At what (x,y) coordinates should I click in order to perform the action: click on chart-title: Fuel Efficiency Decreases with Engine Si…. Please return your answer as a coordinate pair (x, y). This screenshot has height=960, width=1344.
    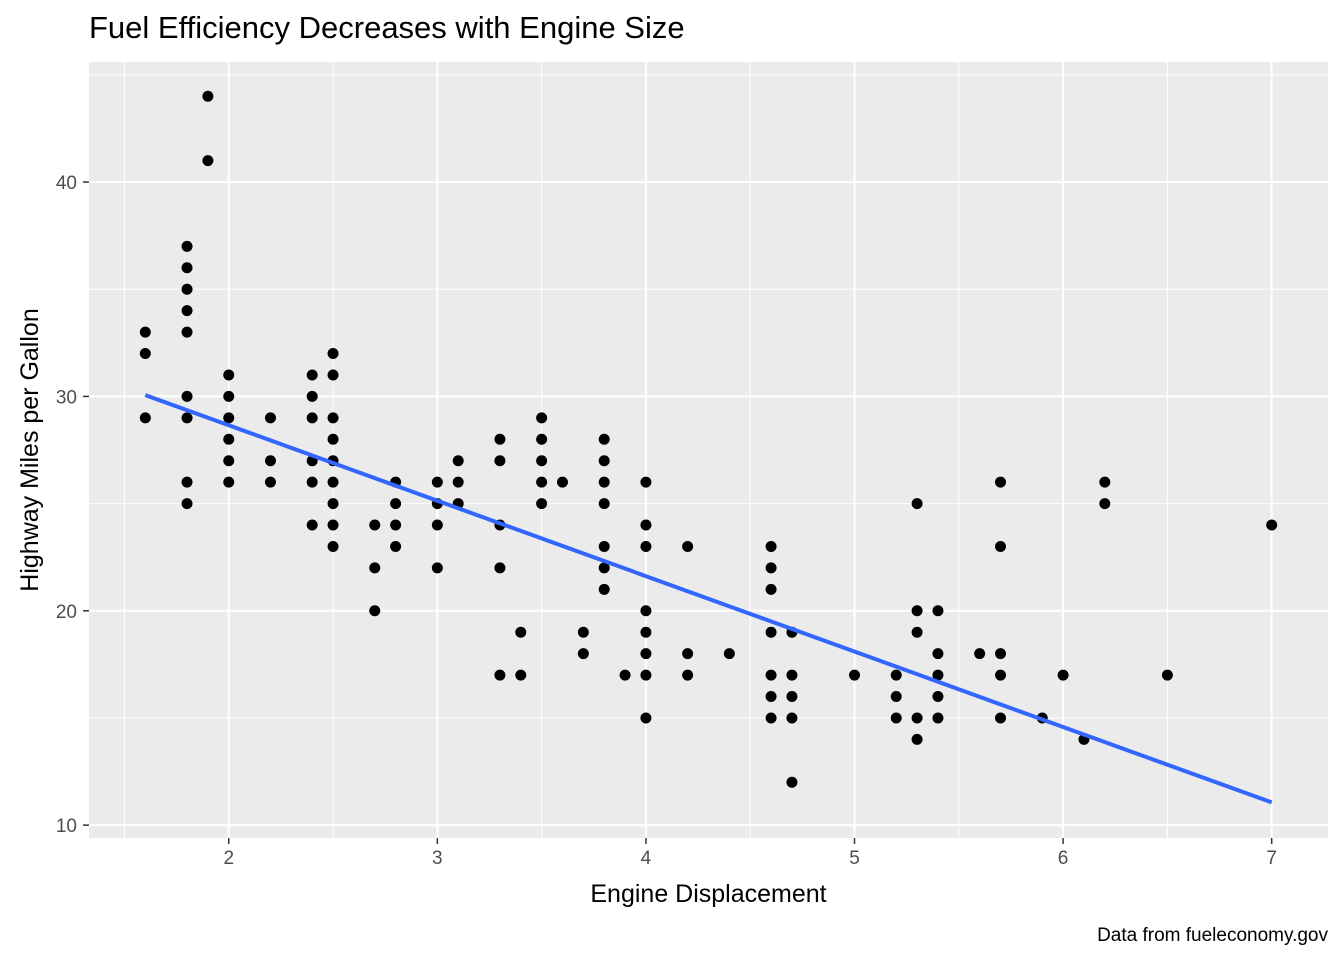
    Looking at the image, I should click on (387, 27).